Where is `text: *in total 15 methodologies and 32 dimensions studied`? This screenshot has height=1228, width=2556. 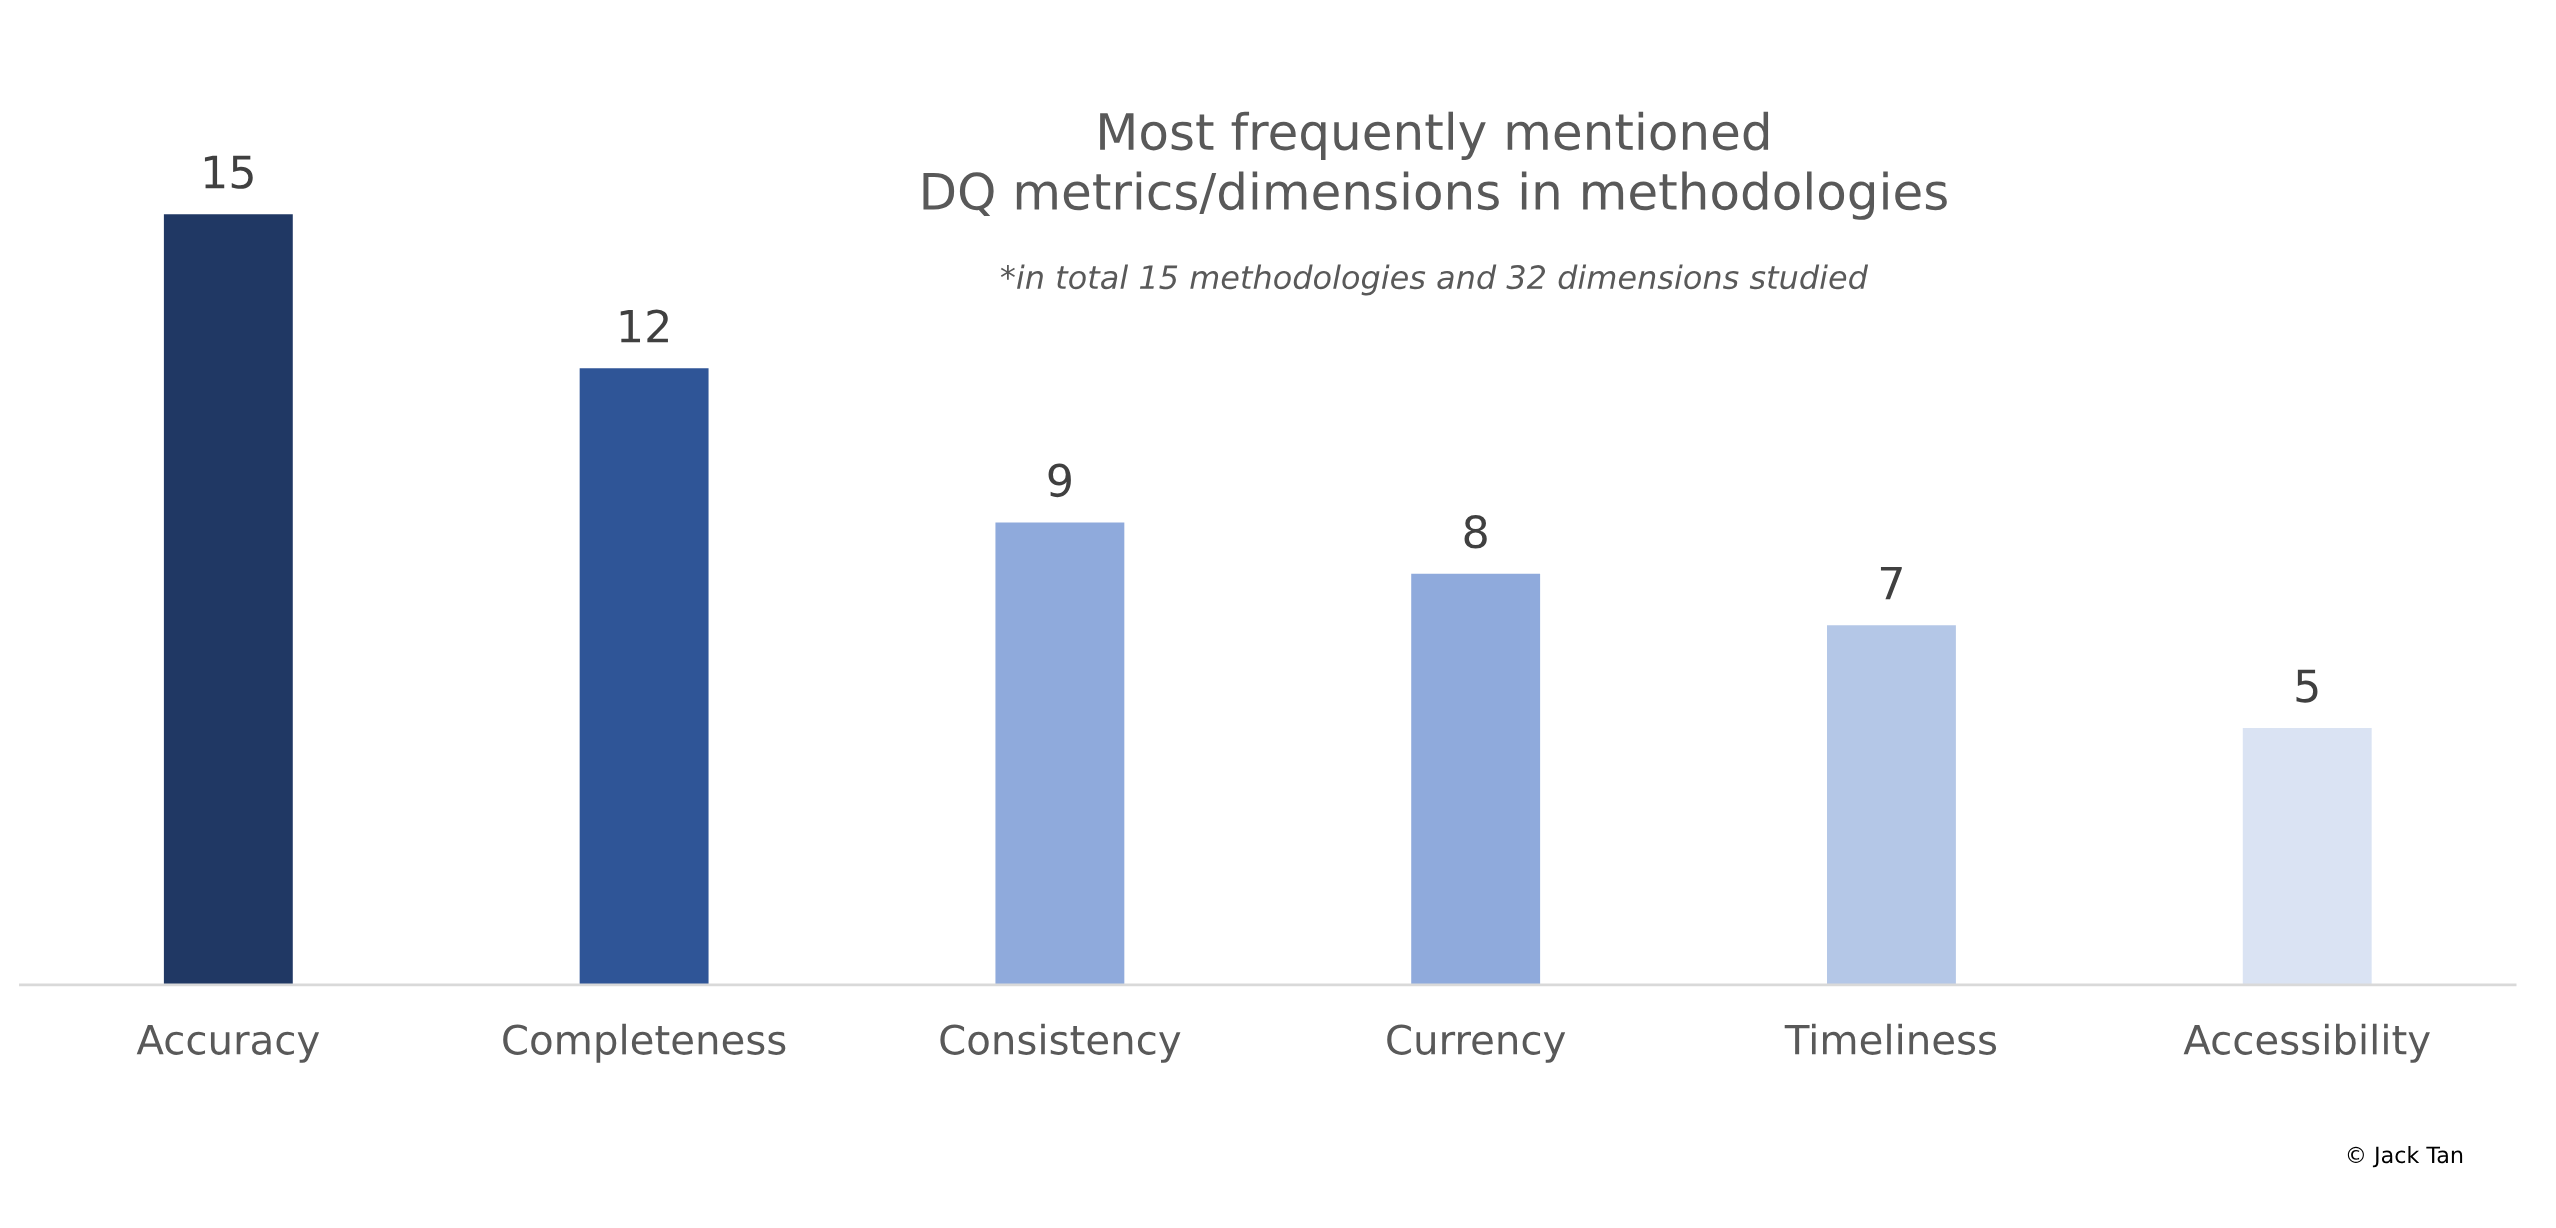
text: *in total 15 methodologies and 32 dimensions studied is located at coordinates (1434, 280).